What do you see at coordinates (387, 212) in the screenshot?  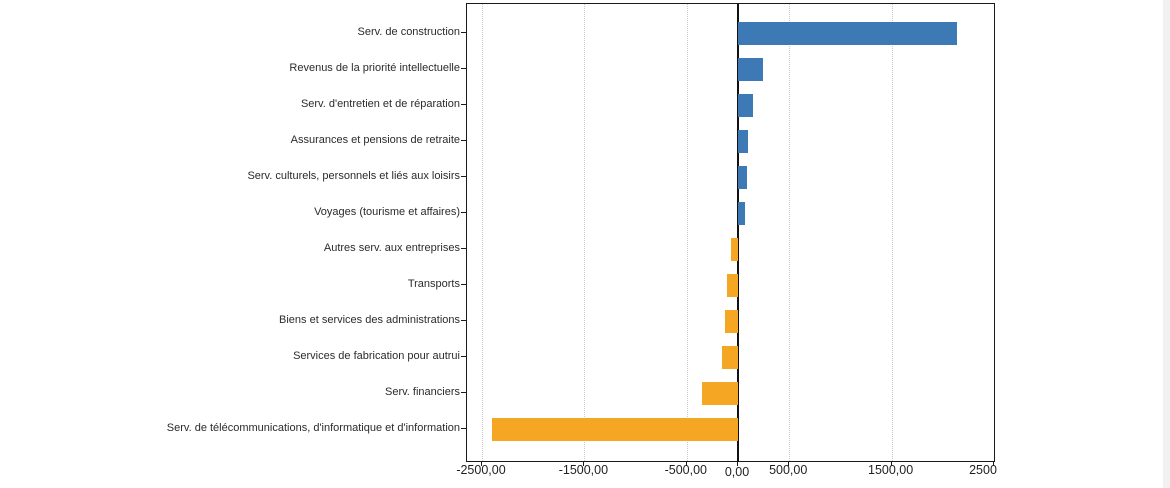 I see `category-label-5: Voyages (tourisme et affaires)` at bounding box center [387, 212].